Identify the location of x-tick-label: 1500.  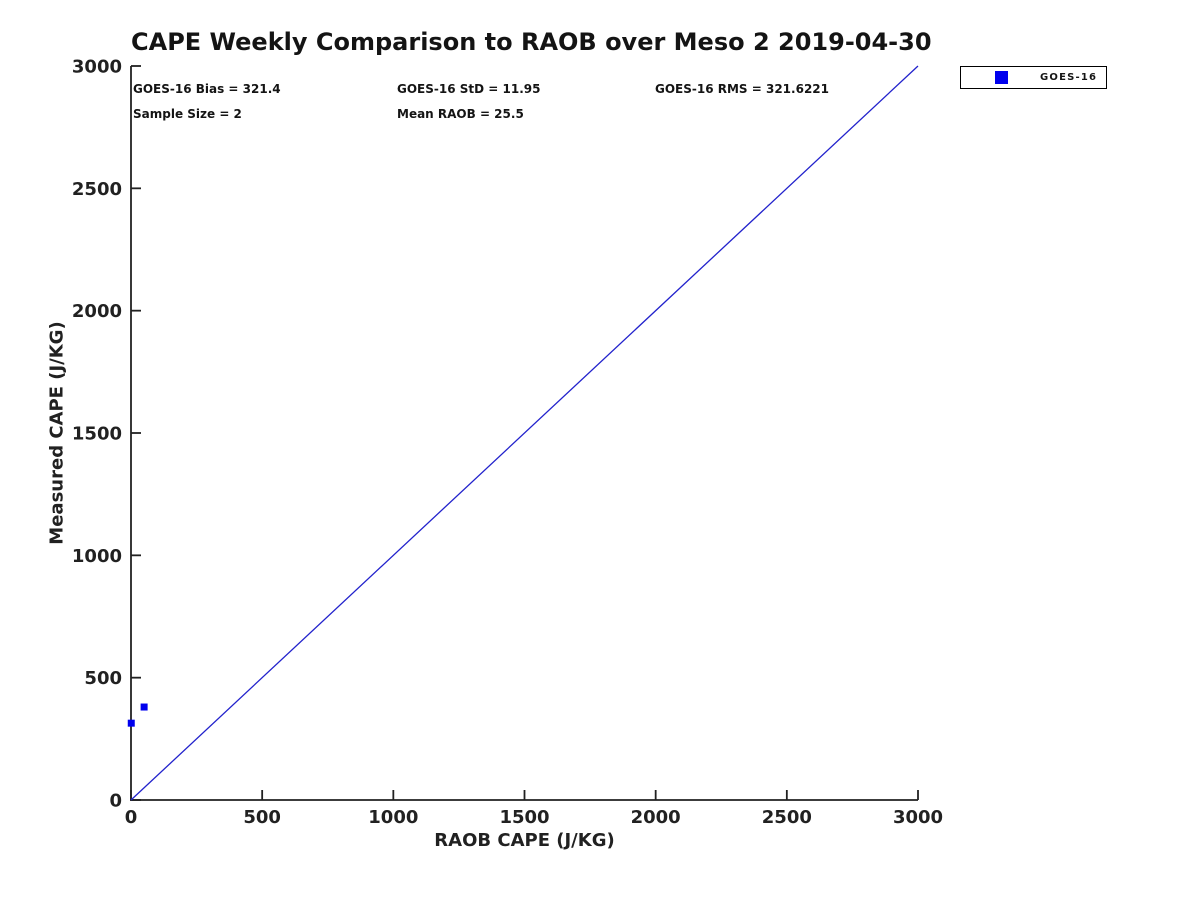
(524, 817).